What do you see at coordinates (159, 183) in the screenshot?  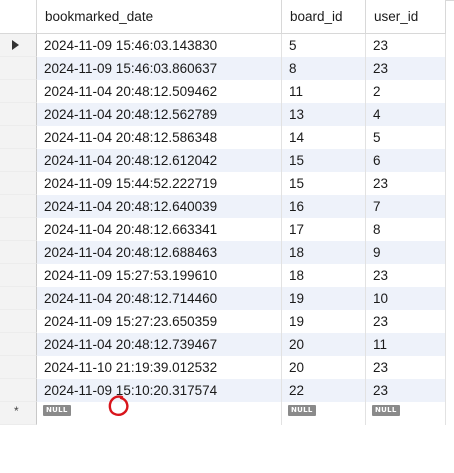 I see `cell-bookmarked-date: 2024-11-09 15:44:52.222719` at bounding box center [159, 183].